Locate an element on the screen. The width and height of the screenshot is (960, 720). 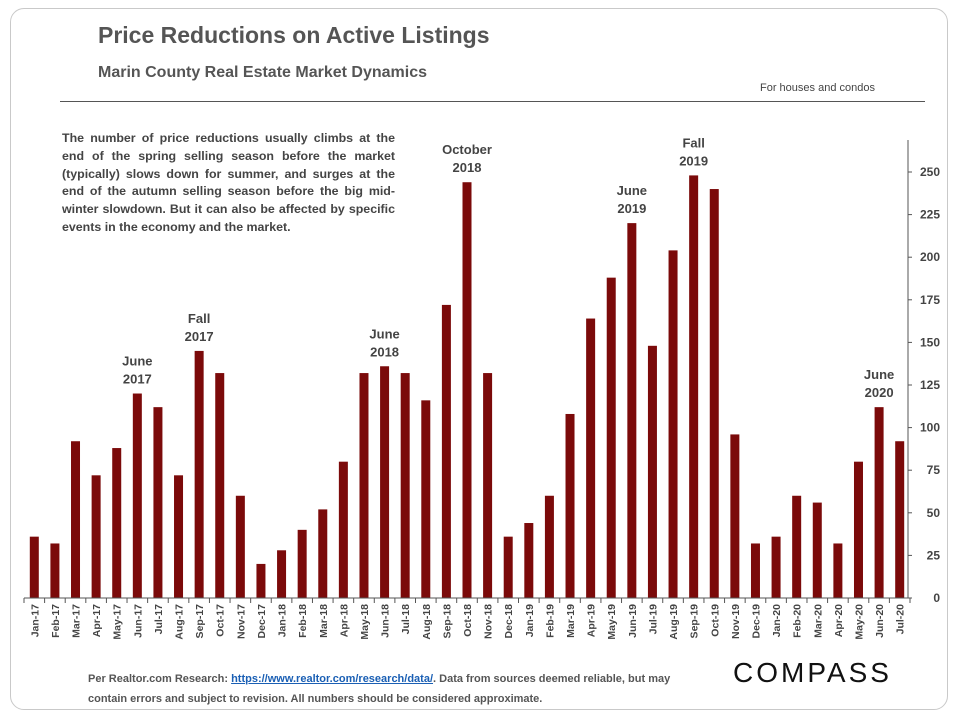
x-tick-label: Sep-19 is located at coordinates (695, 621).